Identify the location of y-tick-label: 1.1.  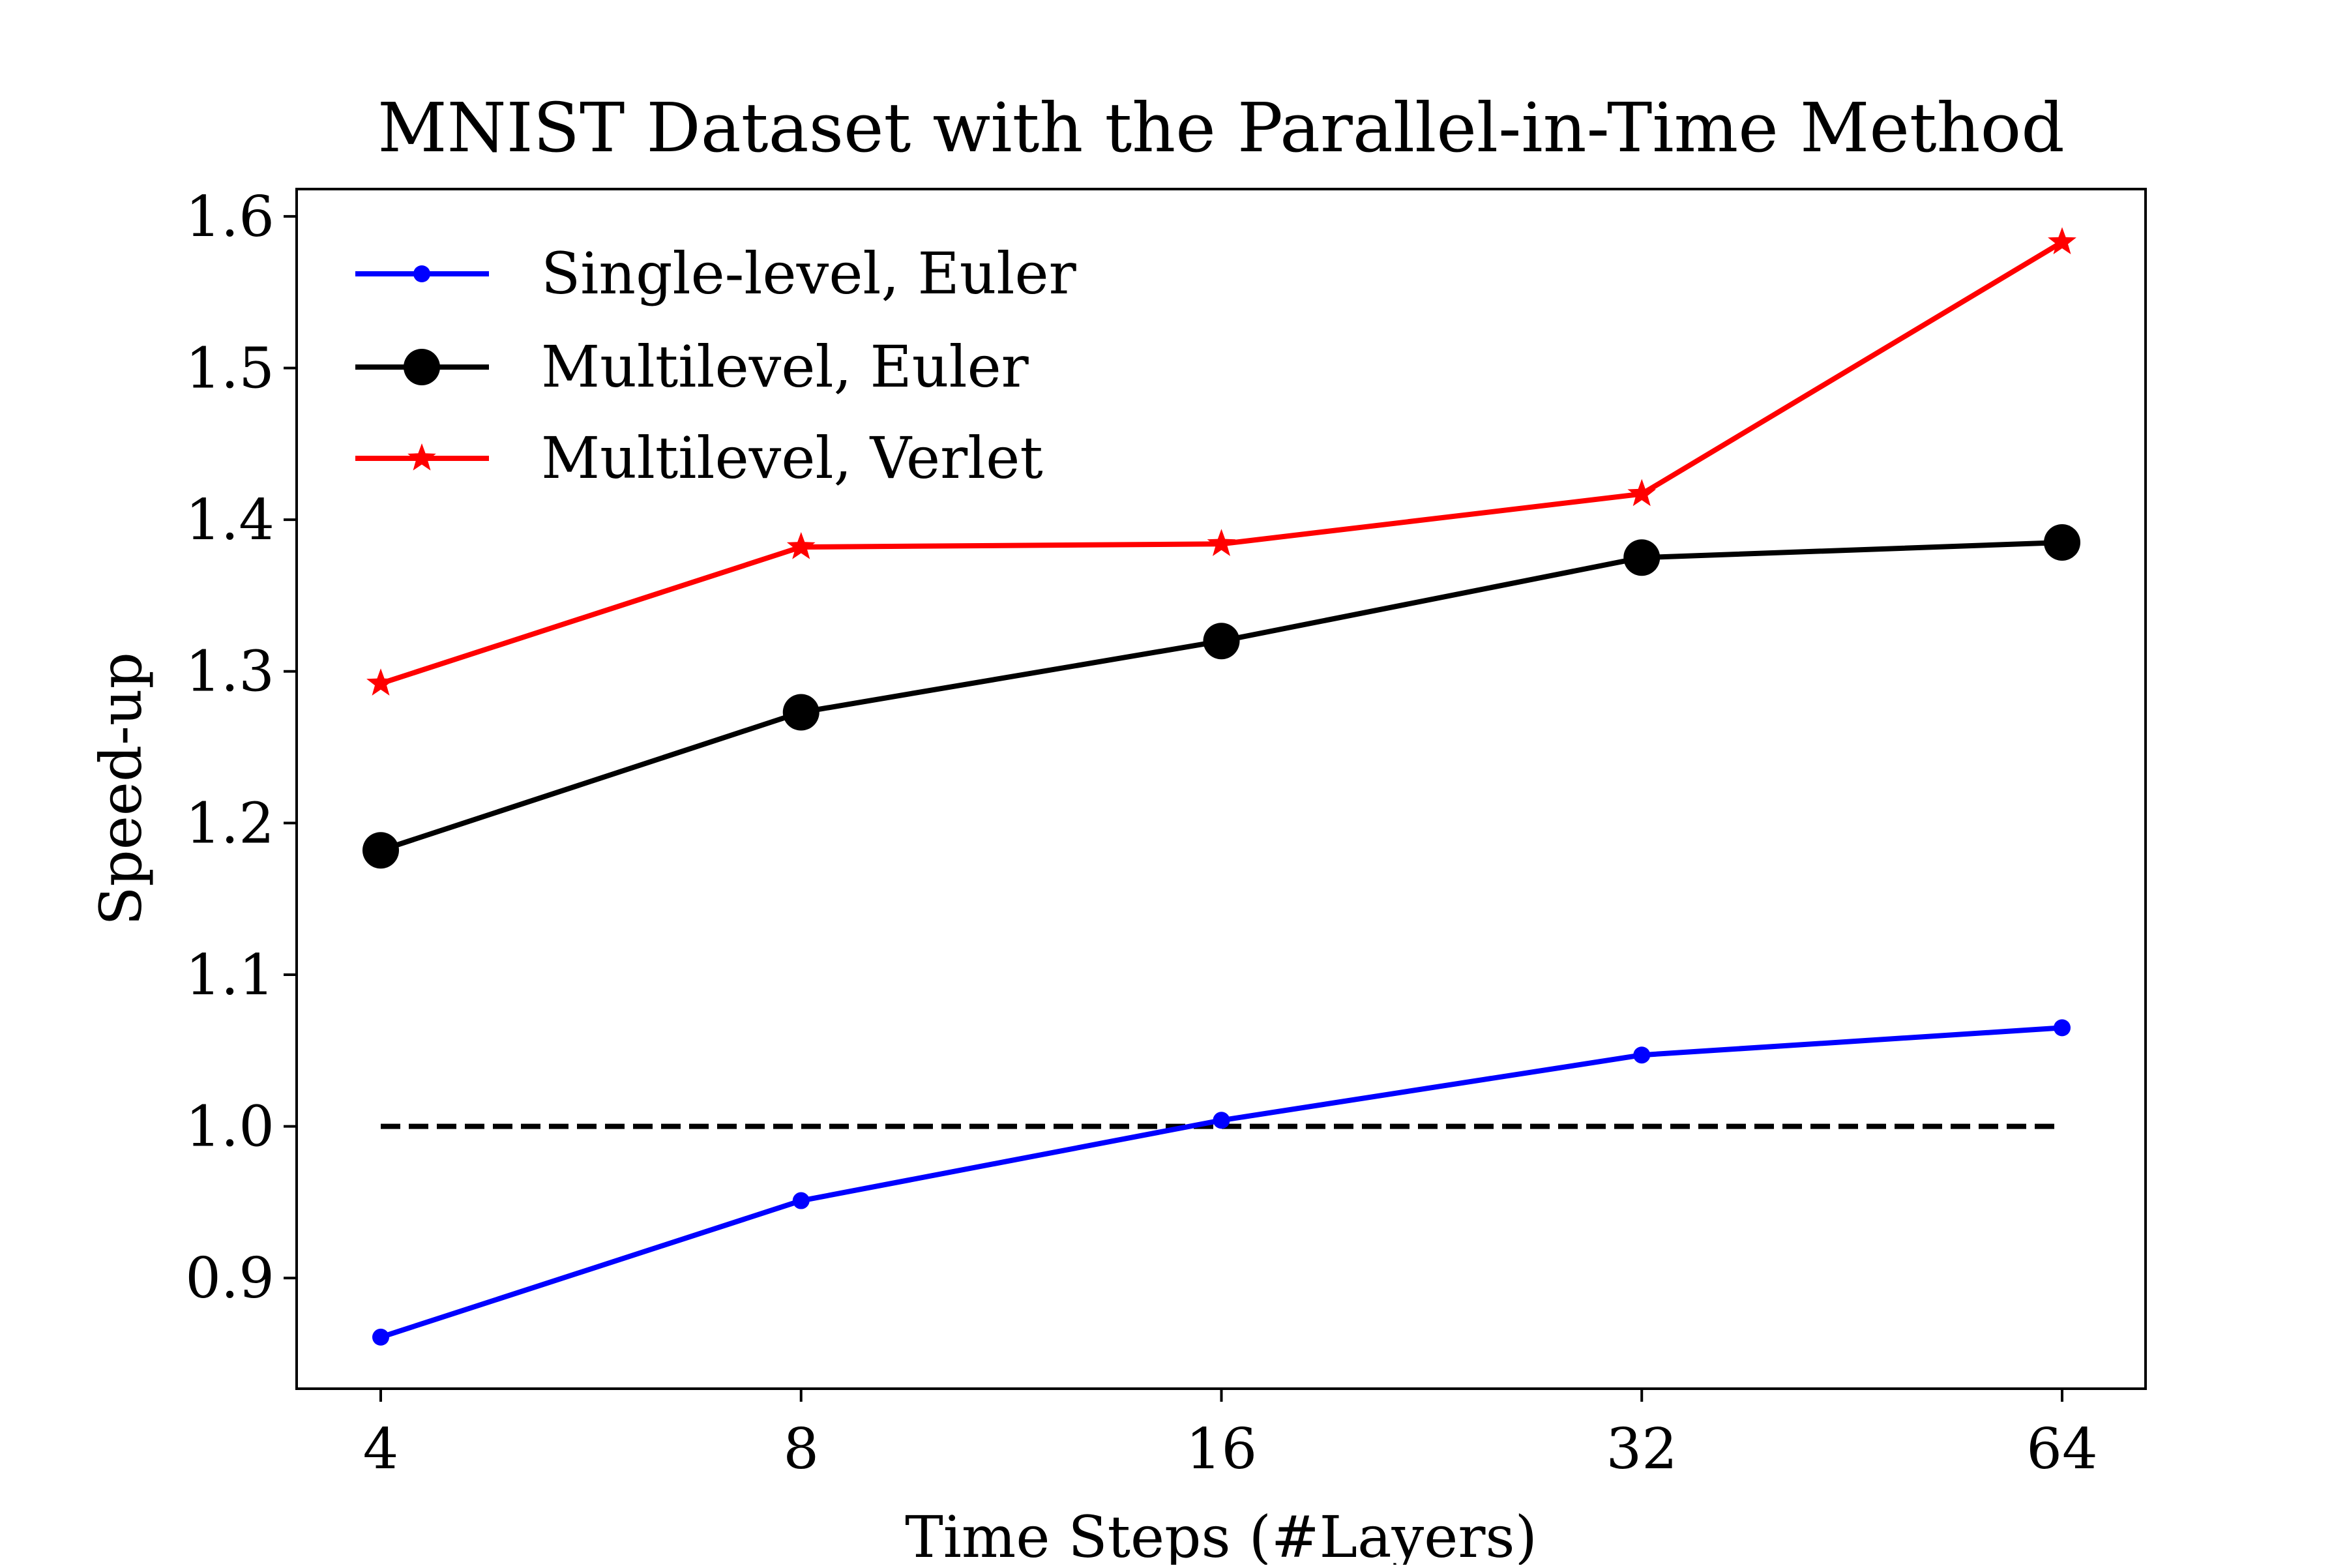
(229, 976).